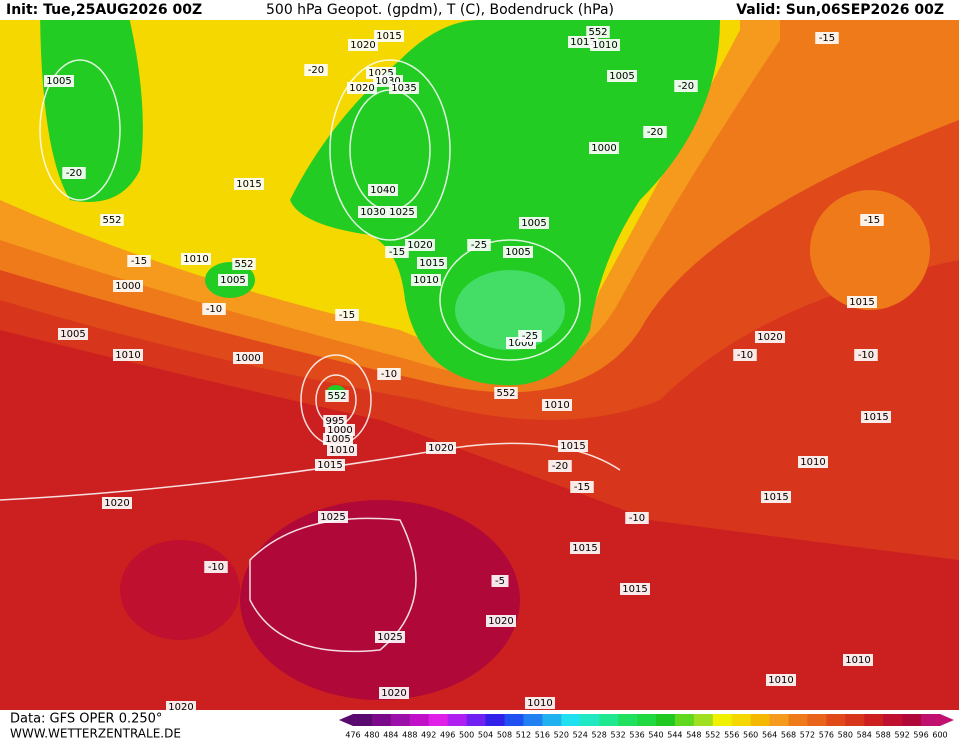 The height and width of the screenshot is (741, 959). I want to click on map-label: 1035, so click(403, 88).